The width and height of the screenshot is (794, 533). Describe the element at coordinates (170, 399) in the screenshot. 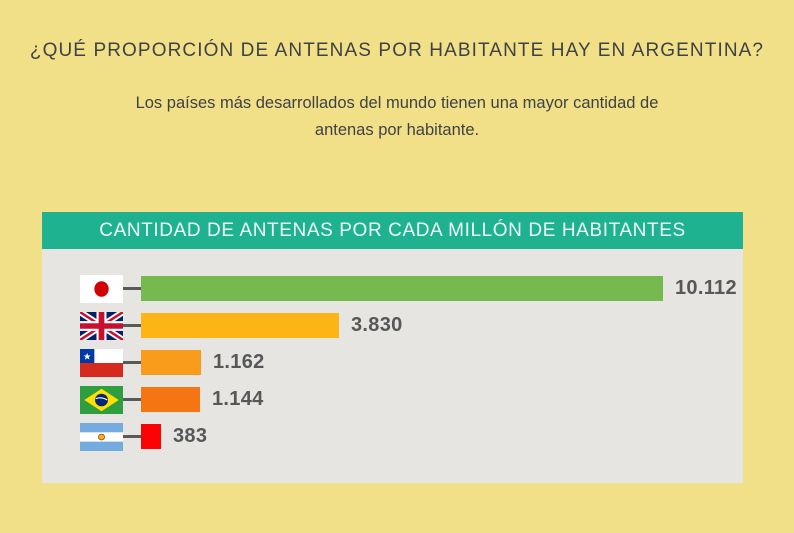

I see `bar-br` at that location.